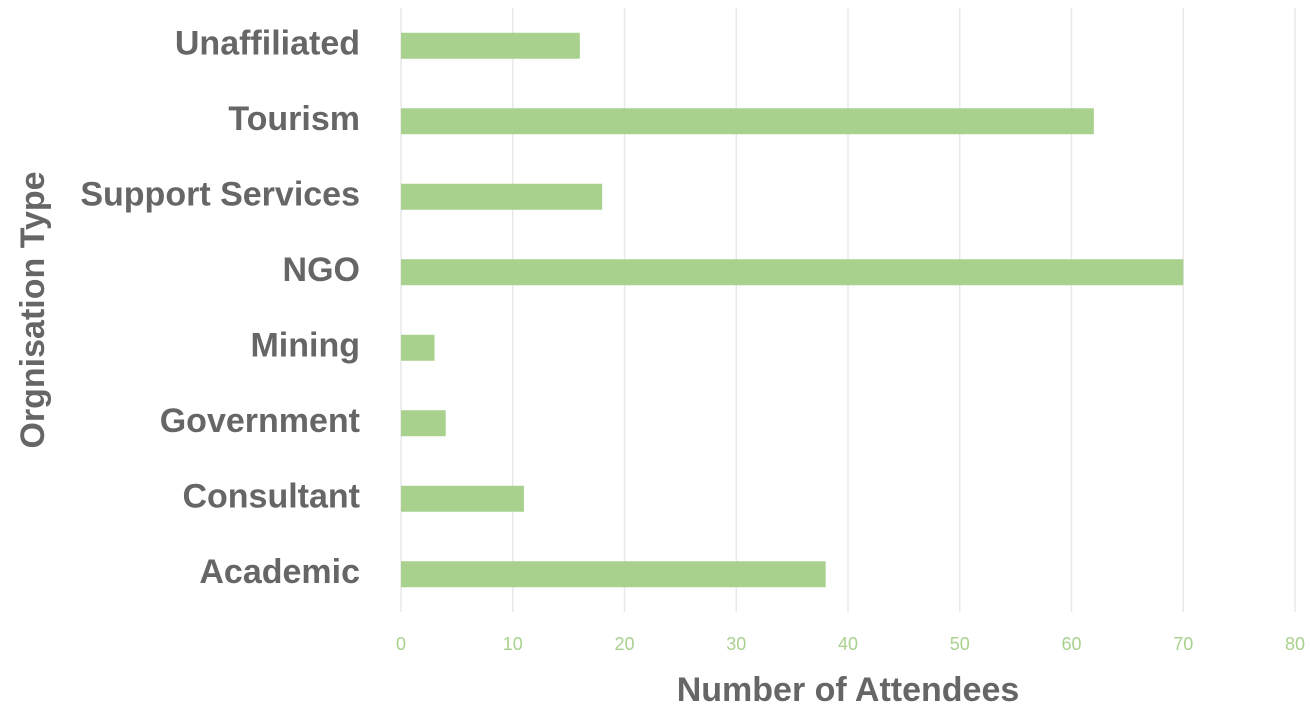 The width and height of the screenshot is (1310, 711). Describe the element at coordinates (279, 572) in the screenshot. I see `y-tick-label: Academic` at that location.